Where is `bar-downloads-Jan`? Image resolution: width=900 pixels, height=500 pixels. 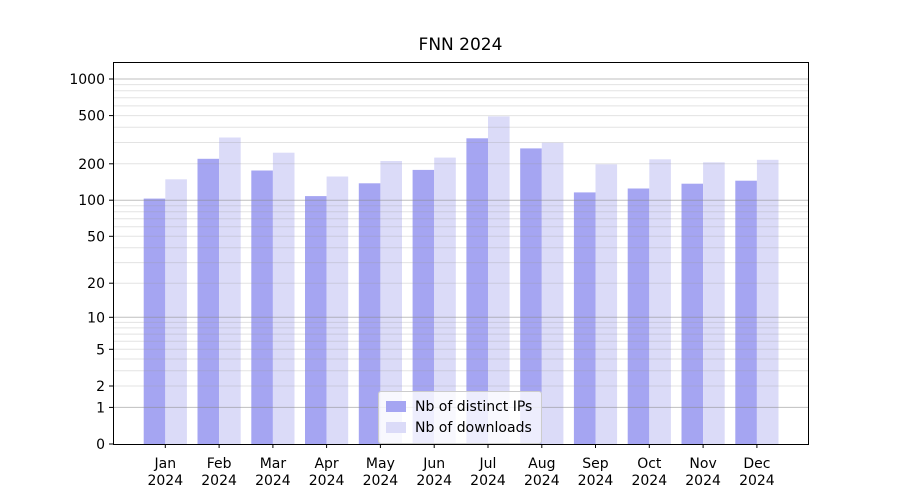 bar-downloads-Jan is located at coordinates (176, 312).